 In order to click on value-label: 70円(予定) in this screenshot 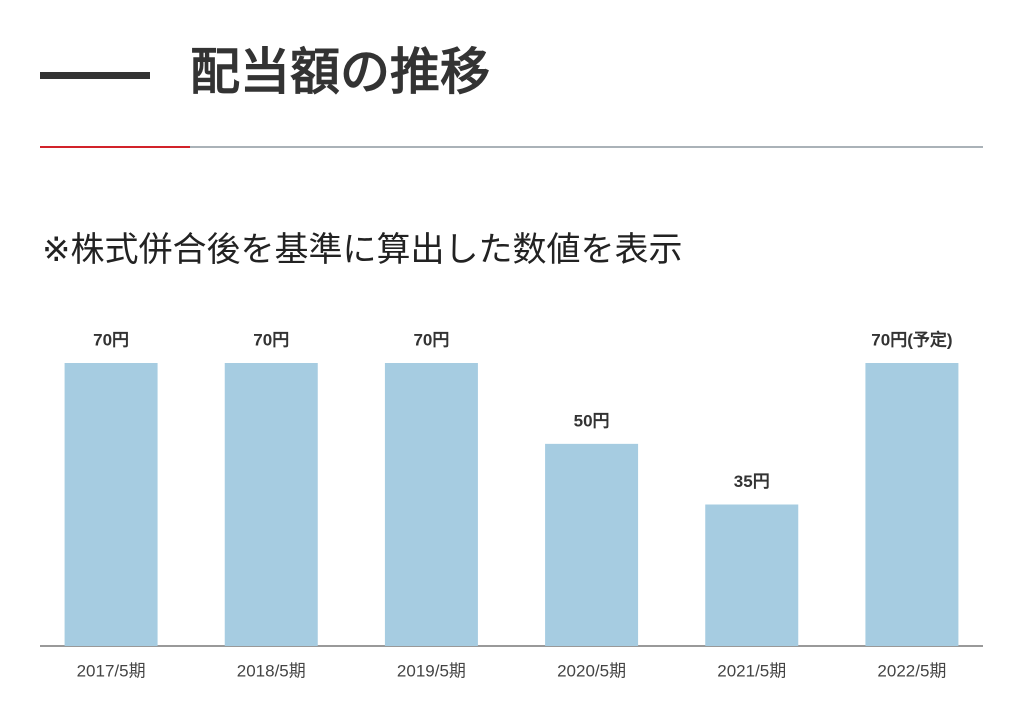, I will do `click(911, 339)`.